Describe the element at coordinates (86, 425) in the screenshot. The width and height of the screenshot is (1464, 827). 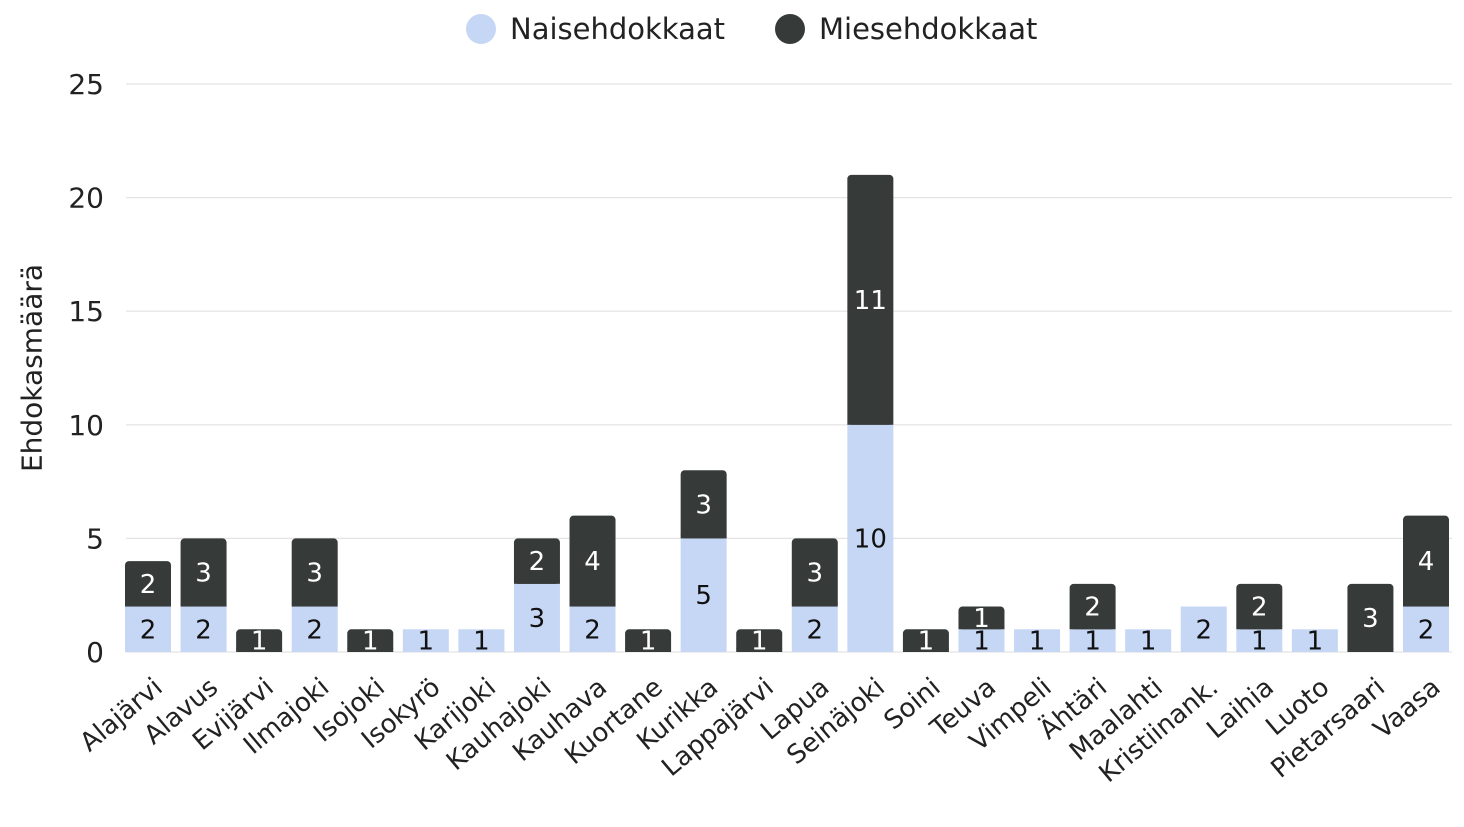
I see `y-tick-label: 10` at that location.